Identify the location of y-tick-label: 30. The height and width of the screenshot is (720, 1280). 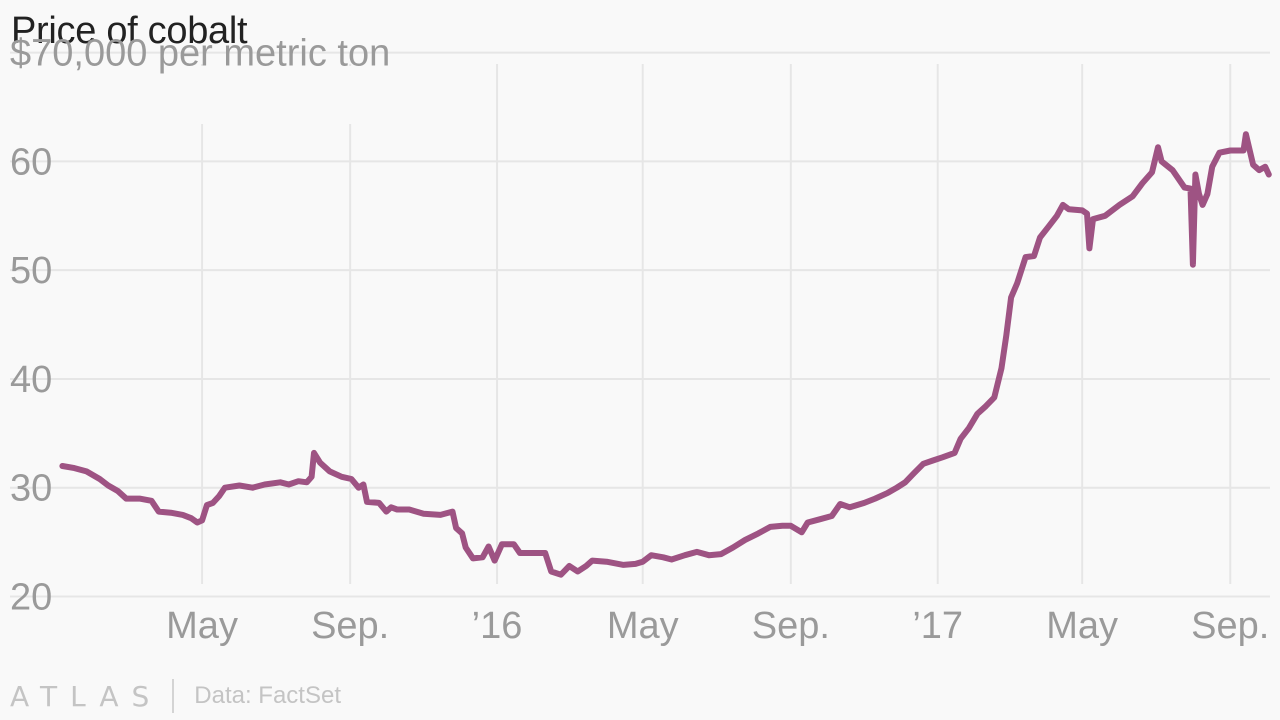
(31, 489).